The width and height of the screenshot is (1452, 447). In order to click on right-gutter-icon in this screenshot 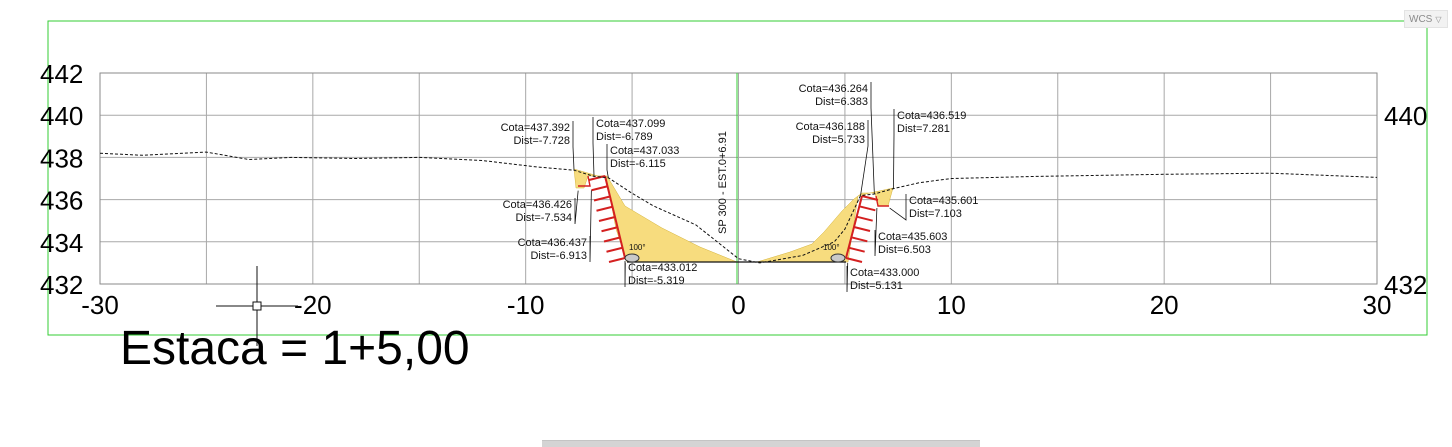, I will do `click(838, 258)`.